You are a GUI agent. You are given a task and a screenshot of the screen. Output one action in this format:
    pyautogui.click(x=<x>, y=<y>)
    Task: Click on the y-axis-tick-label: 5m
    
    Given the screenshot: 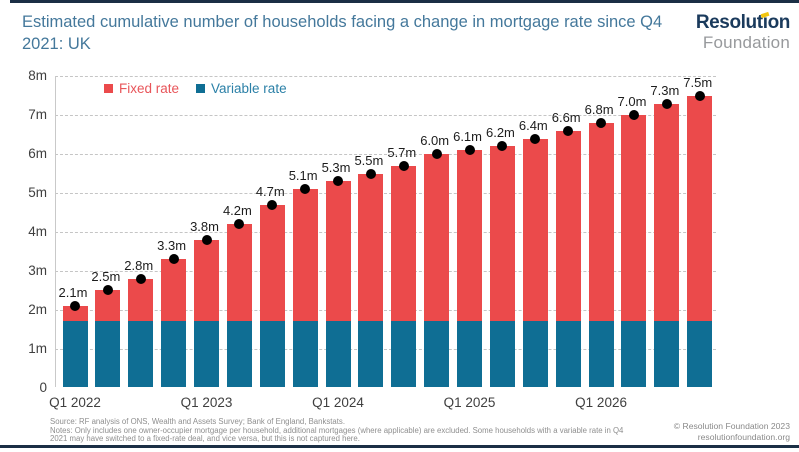 What is the action you would take?
    pyautogui.click(x=37, y=192)
    